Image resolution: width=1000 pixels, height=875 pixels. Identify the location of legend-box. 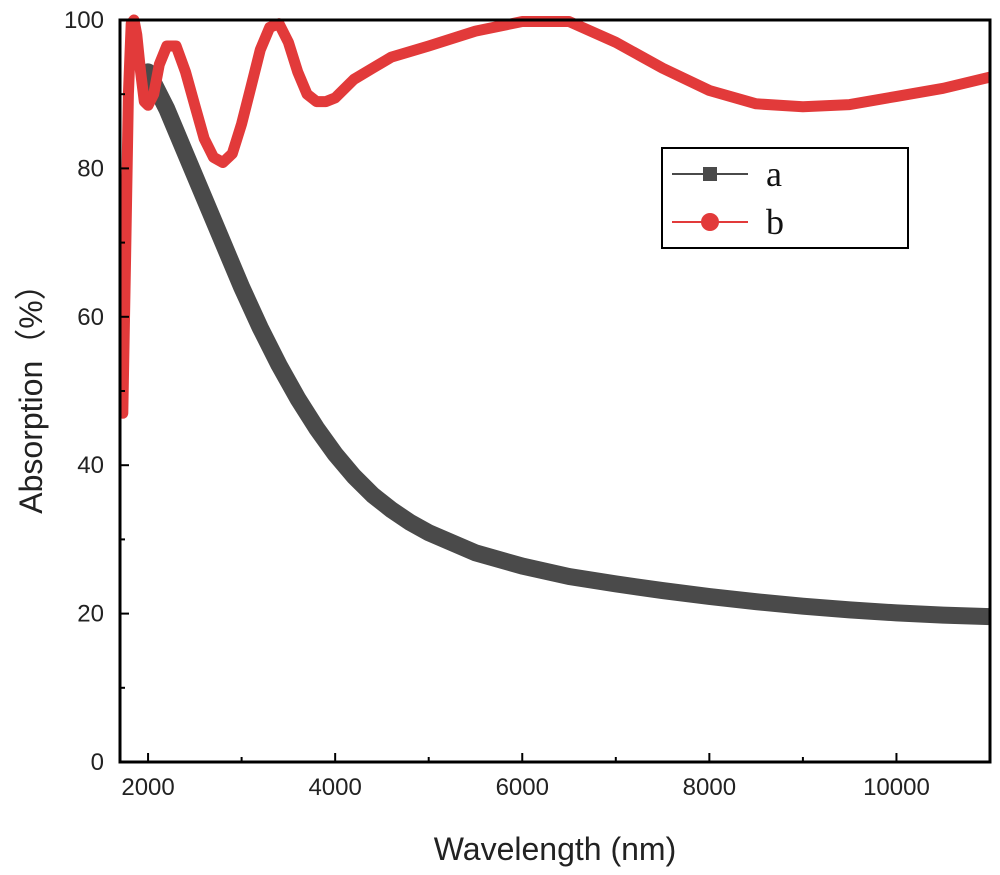
(785, 198).